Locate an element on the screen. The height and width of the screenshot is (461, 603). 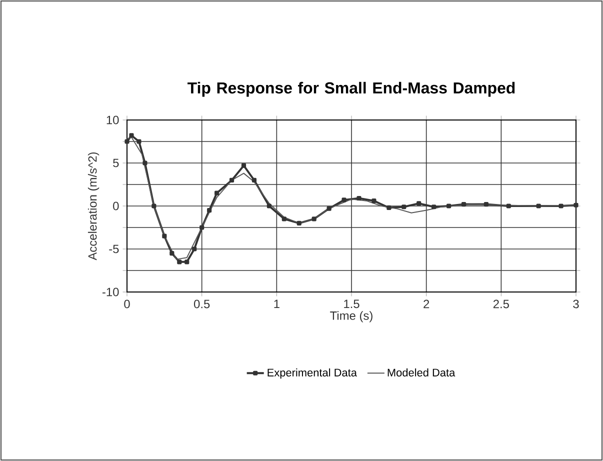
y-tick-label: 0 is located at coordinates (116, 206).